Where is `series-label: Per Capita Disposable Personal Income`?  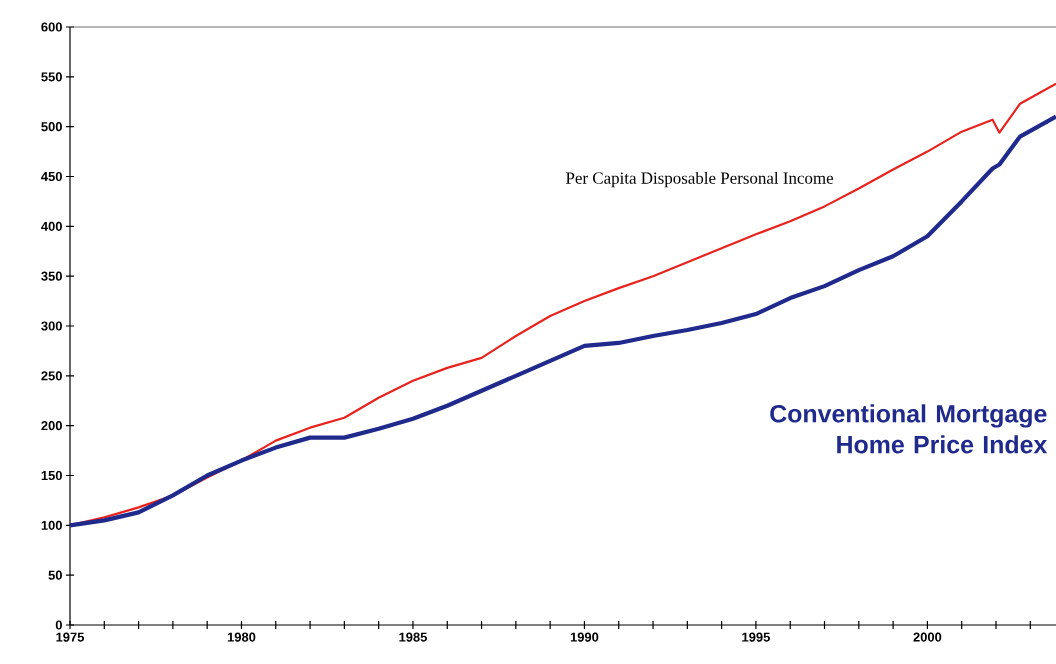
series-label: Per Capita Disposable Personal Income is located at coordinates (699, 179).